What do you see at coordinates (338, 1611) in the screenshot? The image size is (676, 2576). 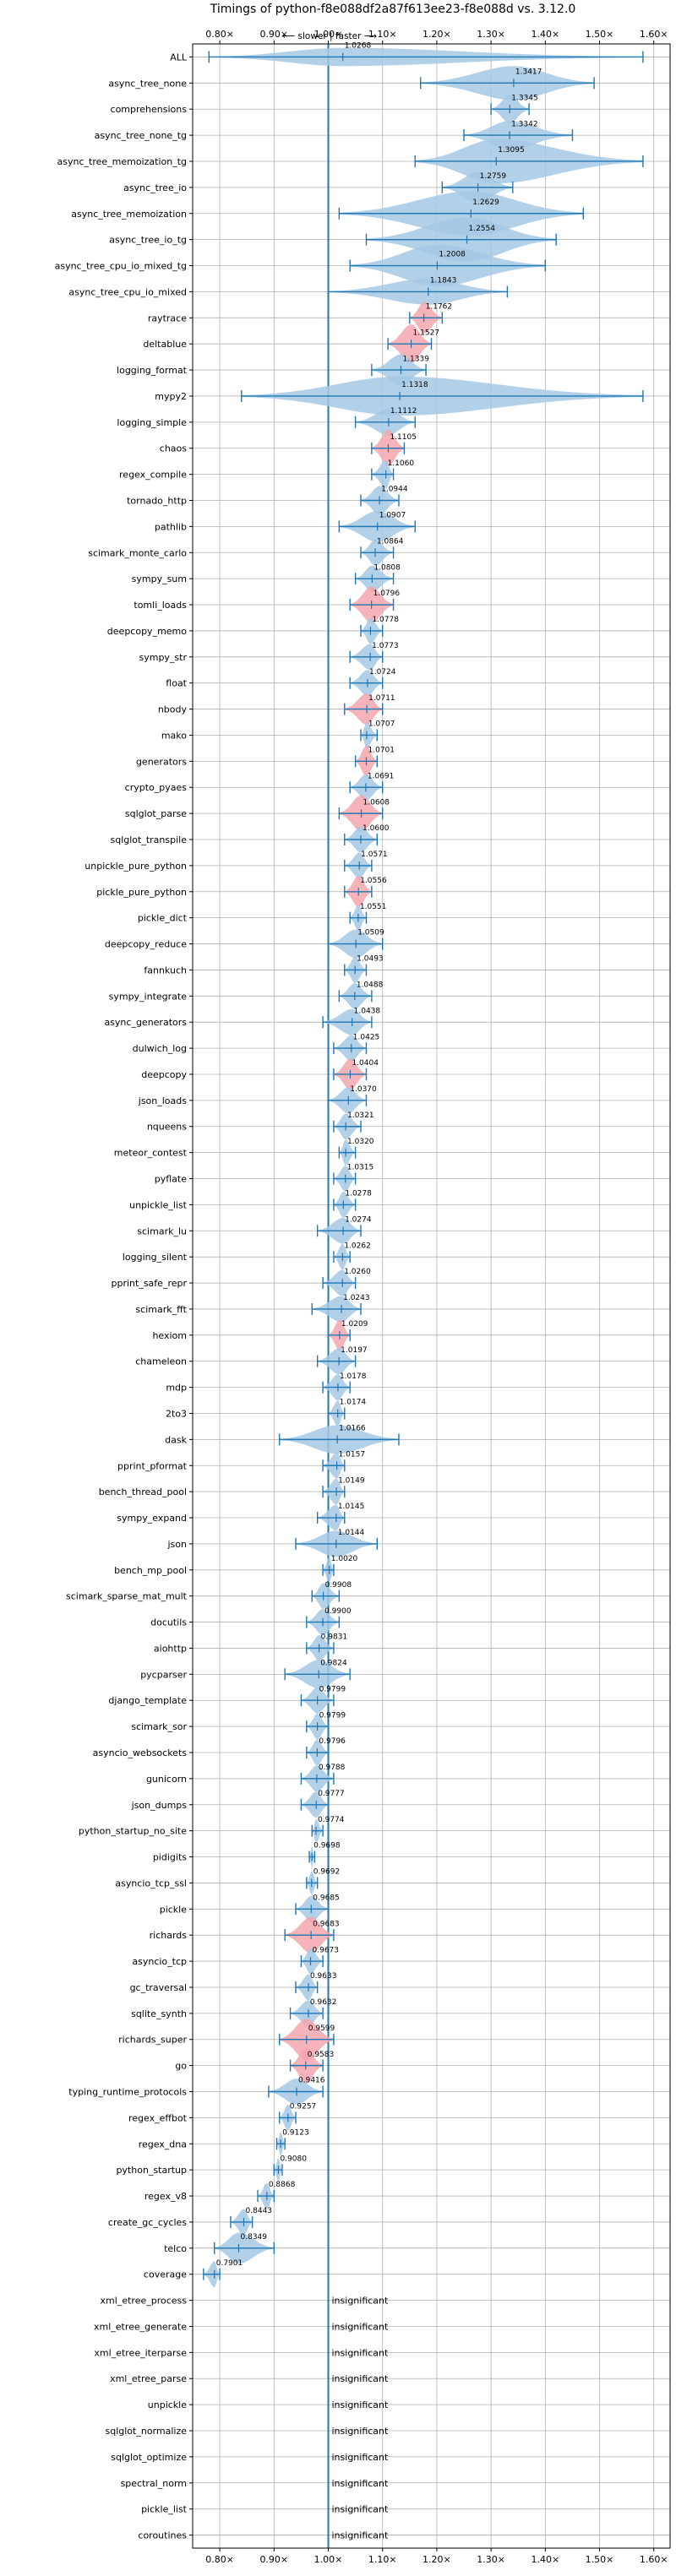 I see `value-label: 0.9900` at bounding box center [338, 1611].